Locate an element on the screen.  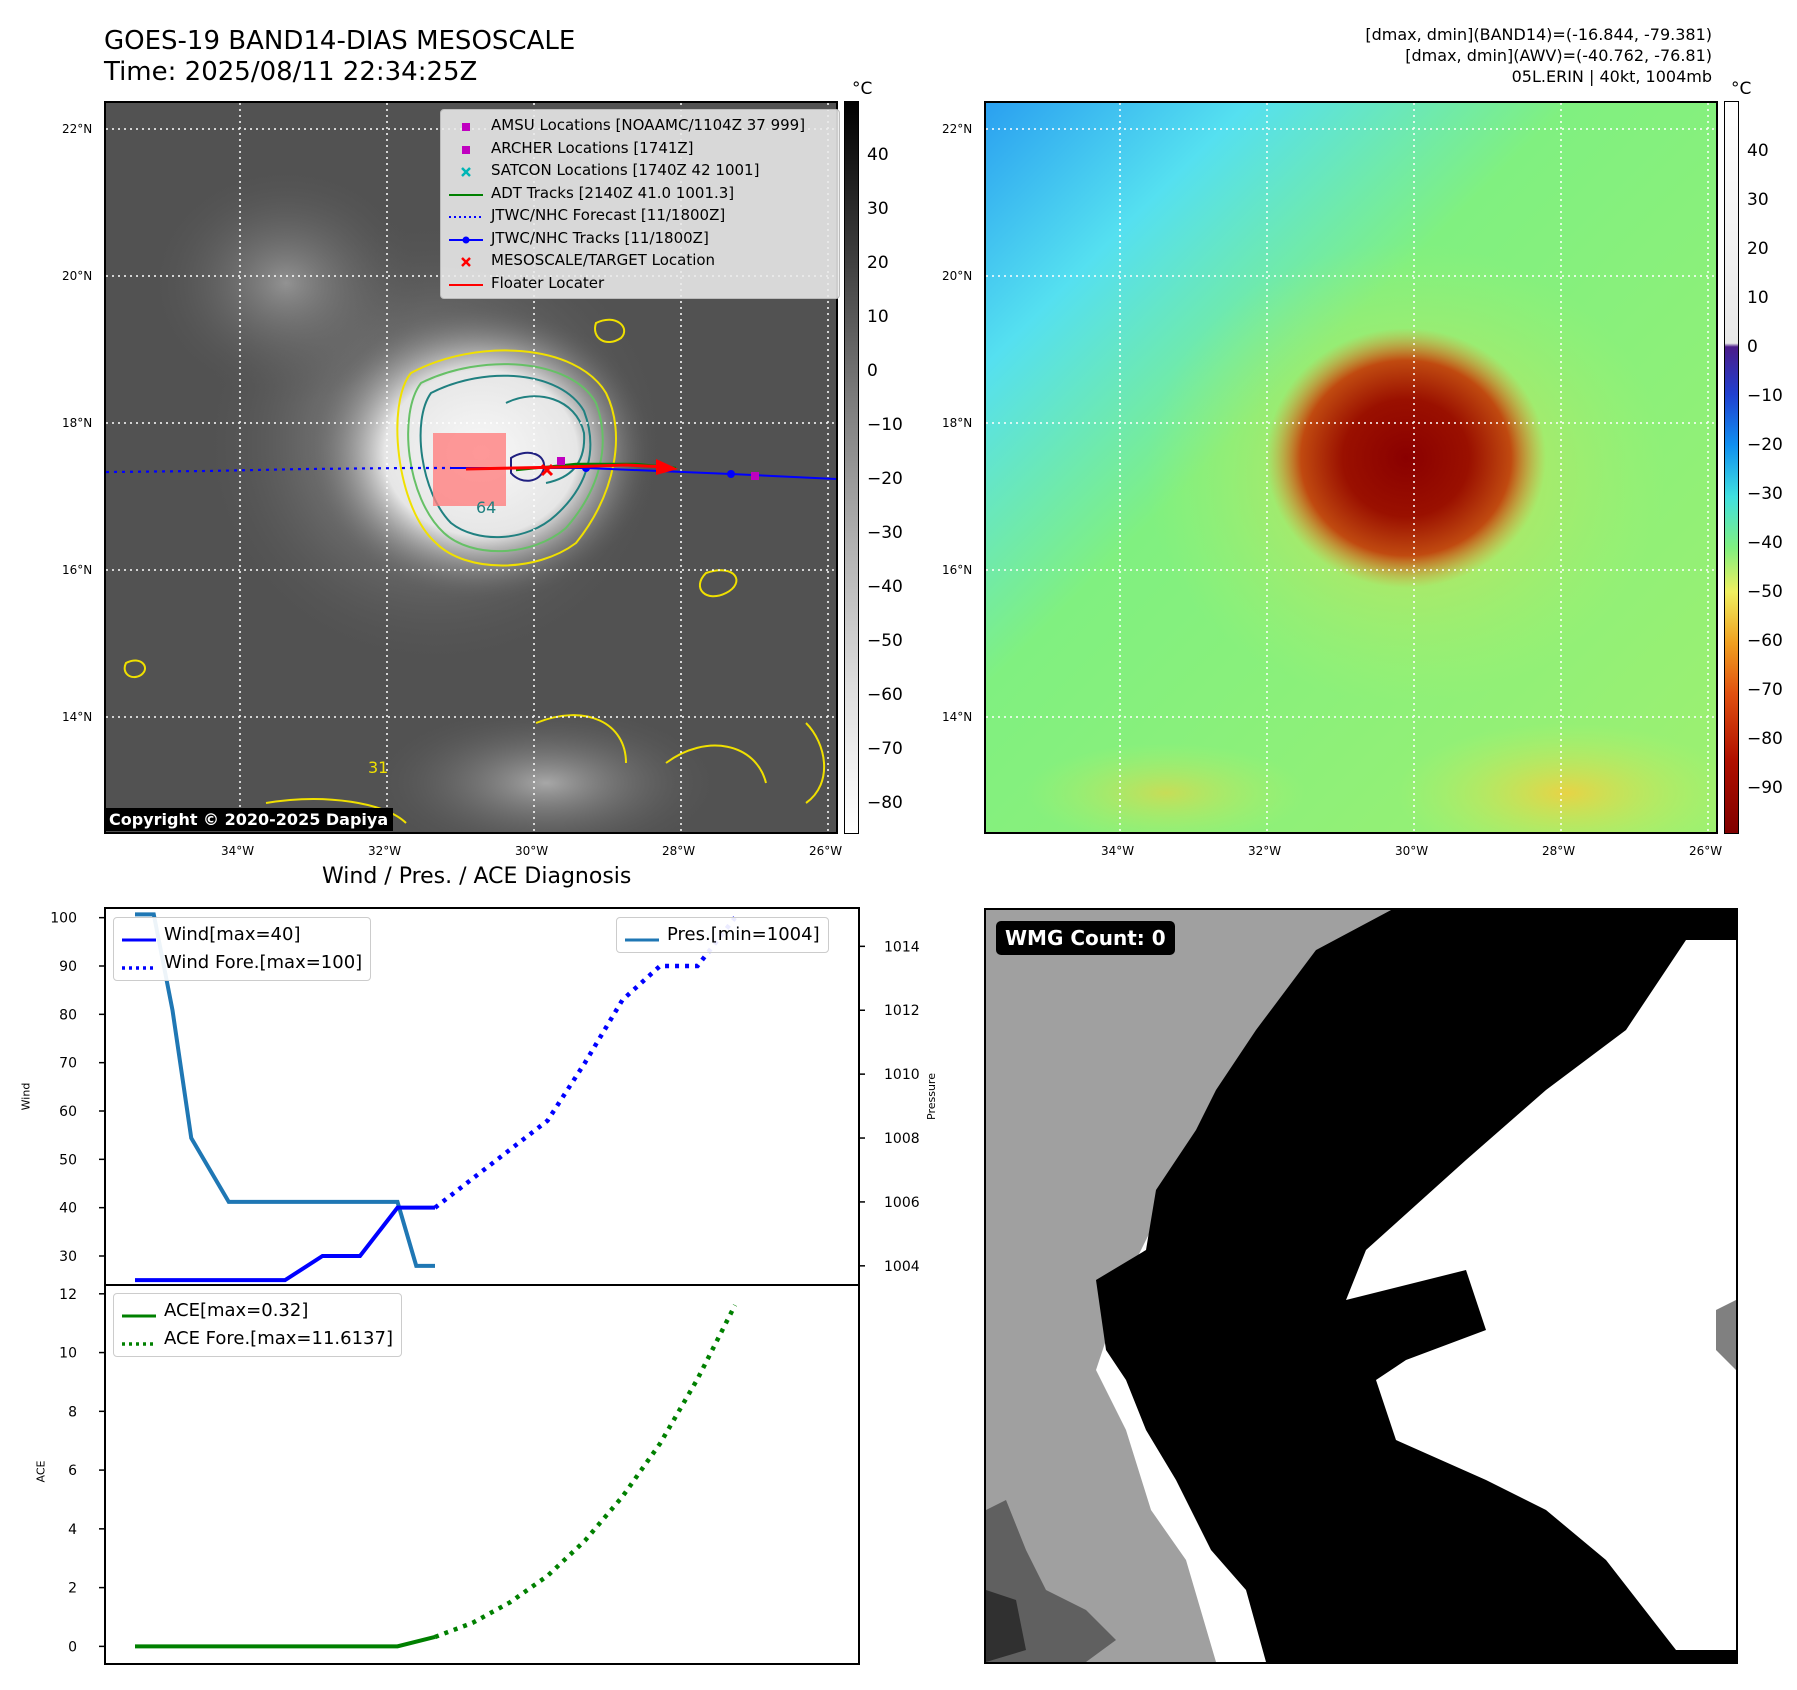
wind-axis-tick-label: 70 is located at coordinates (68, 1064).